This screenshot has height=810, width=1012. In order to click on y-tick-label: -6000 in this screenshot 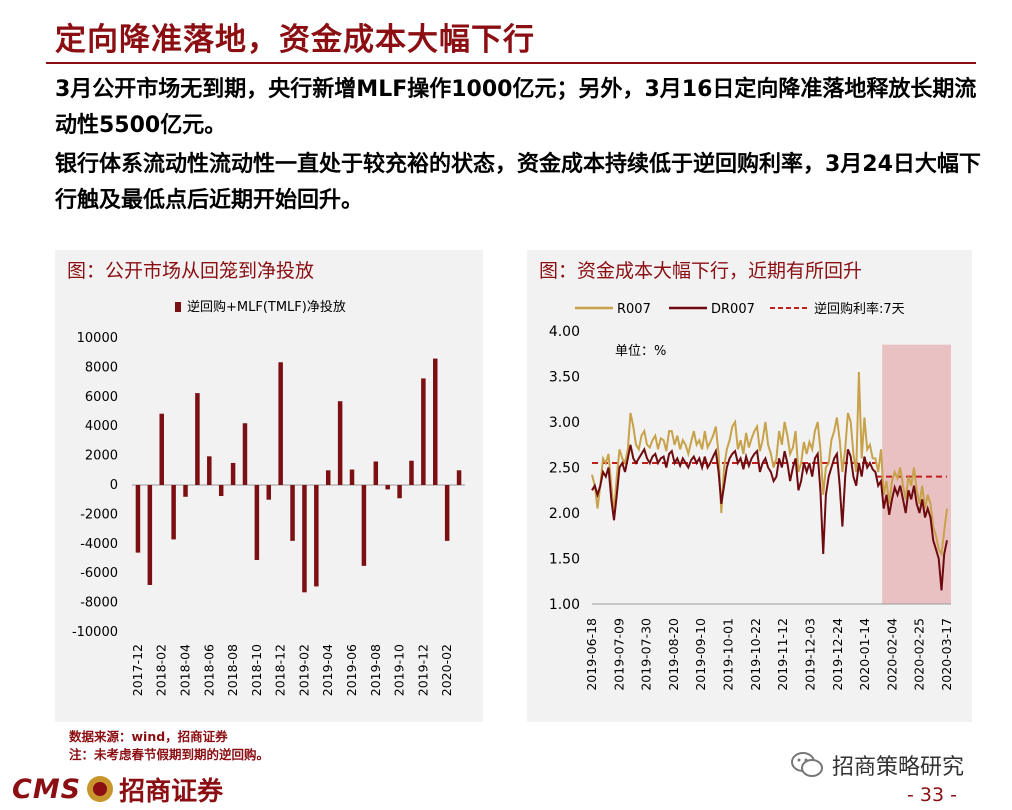, I will do `click(99, 573)`.